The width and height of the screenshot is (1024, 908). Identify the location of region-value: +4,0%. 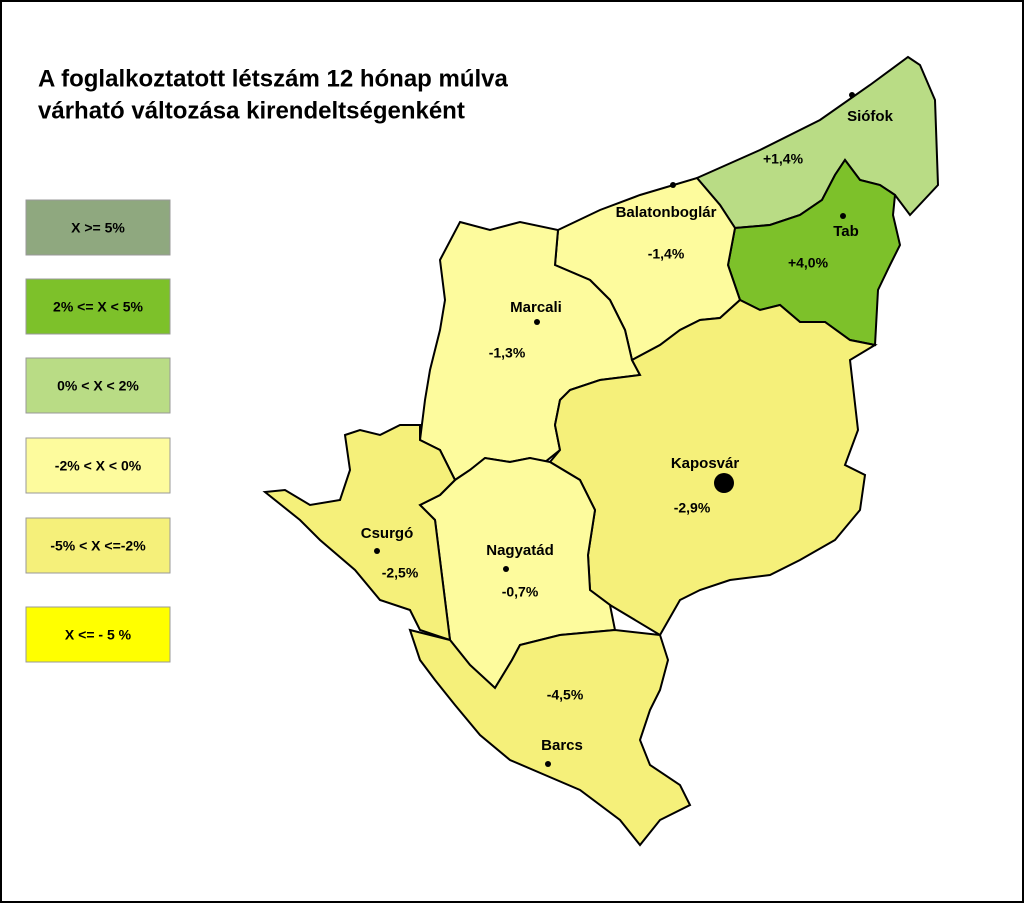
(808, 263).